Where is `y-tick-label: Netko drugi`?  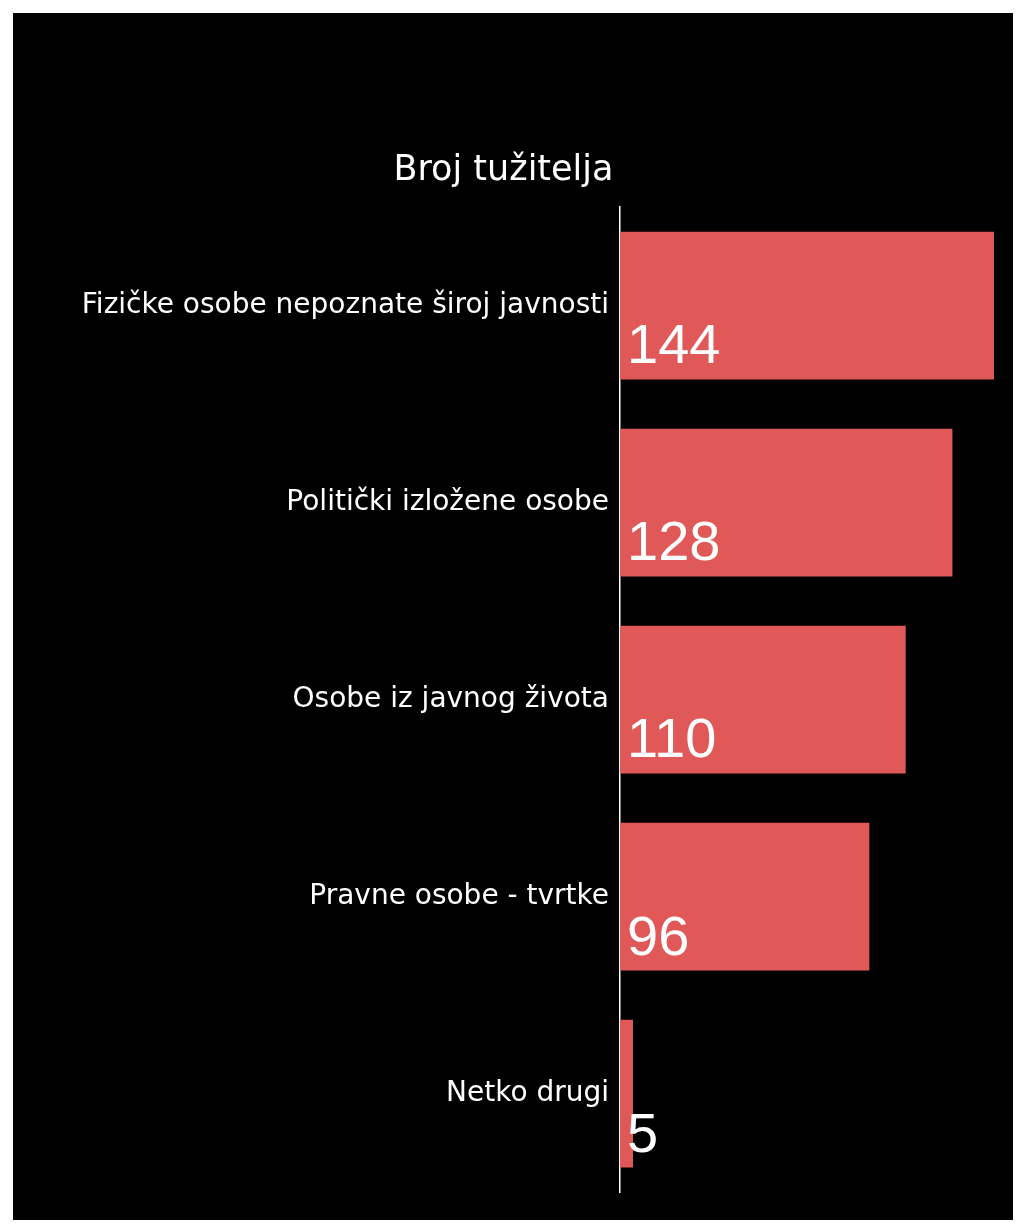 y-tick-label: Netko drugi is located at coordinates (527, 1091).